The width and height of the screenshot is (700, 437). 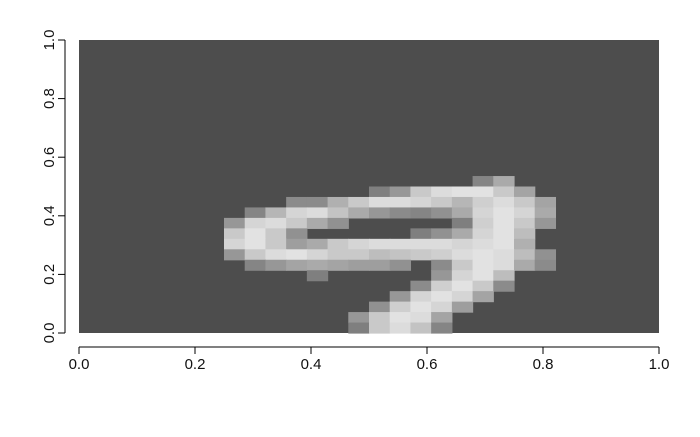 What do you see at coordinates (49, 40) in the screenshot?
I see `y-tick-label: 1.0` at bounding box center [49, 40].